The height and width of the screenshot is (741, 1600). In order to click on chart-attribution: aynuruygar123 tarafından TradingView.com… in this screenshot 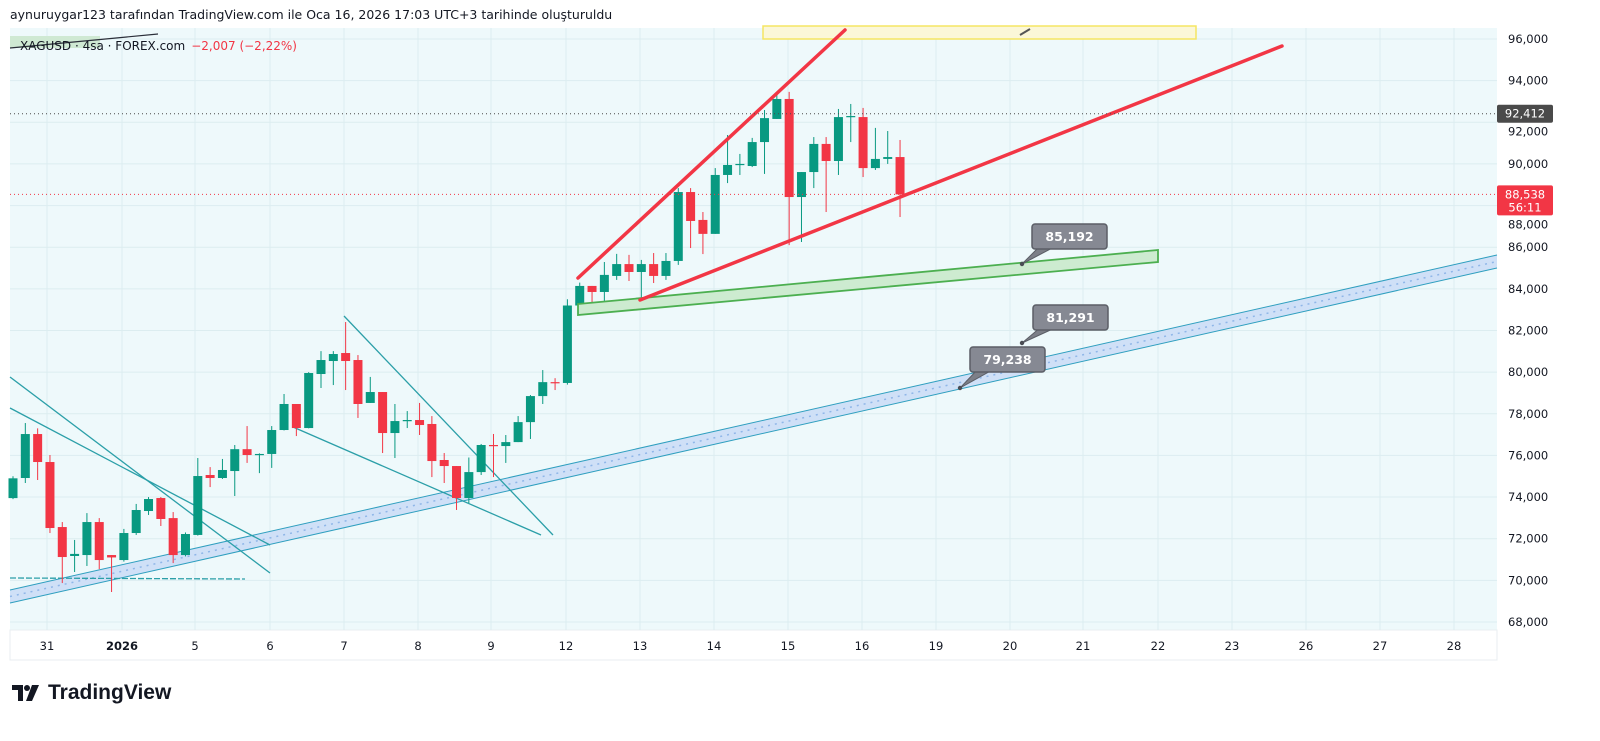, I will do `click(311, 14)`.